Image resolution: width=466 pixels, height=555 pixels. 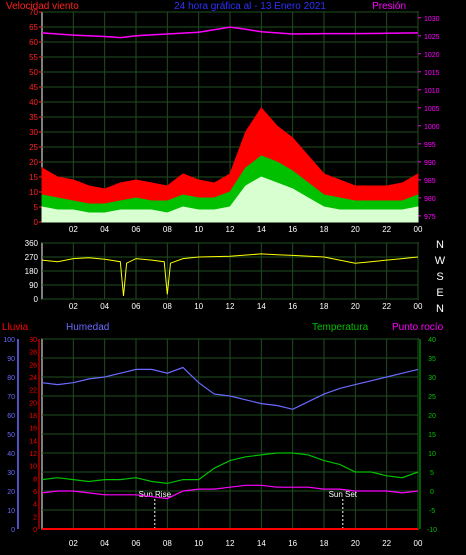 What do you see at coordinates (386, 306) in the screenshot?
I see `panel2-x-tick-label: 22` at bounding box center [386, 306].